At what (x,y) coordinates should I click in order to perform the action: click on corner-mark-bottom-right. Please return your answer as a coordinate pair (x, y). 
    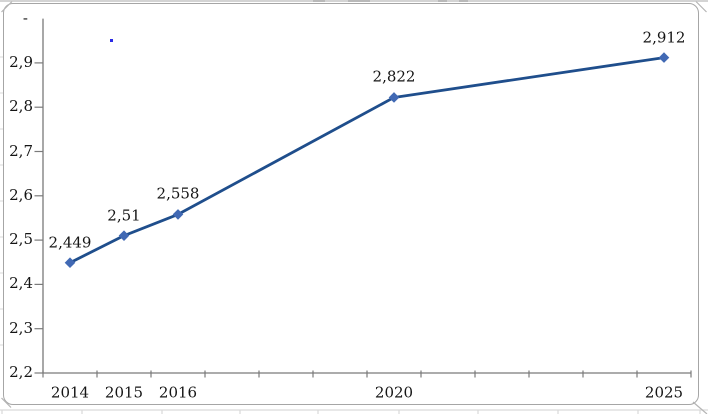
    Looking at the image, I should click on (700, 407).